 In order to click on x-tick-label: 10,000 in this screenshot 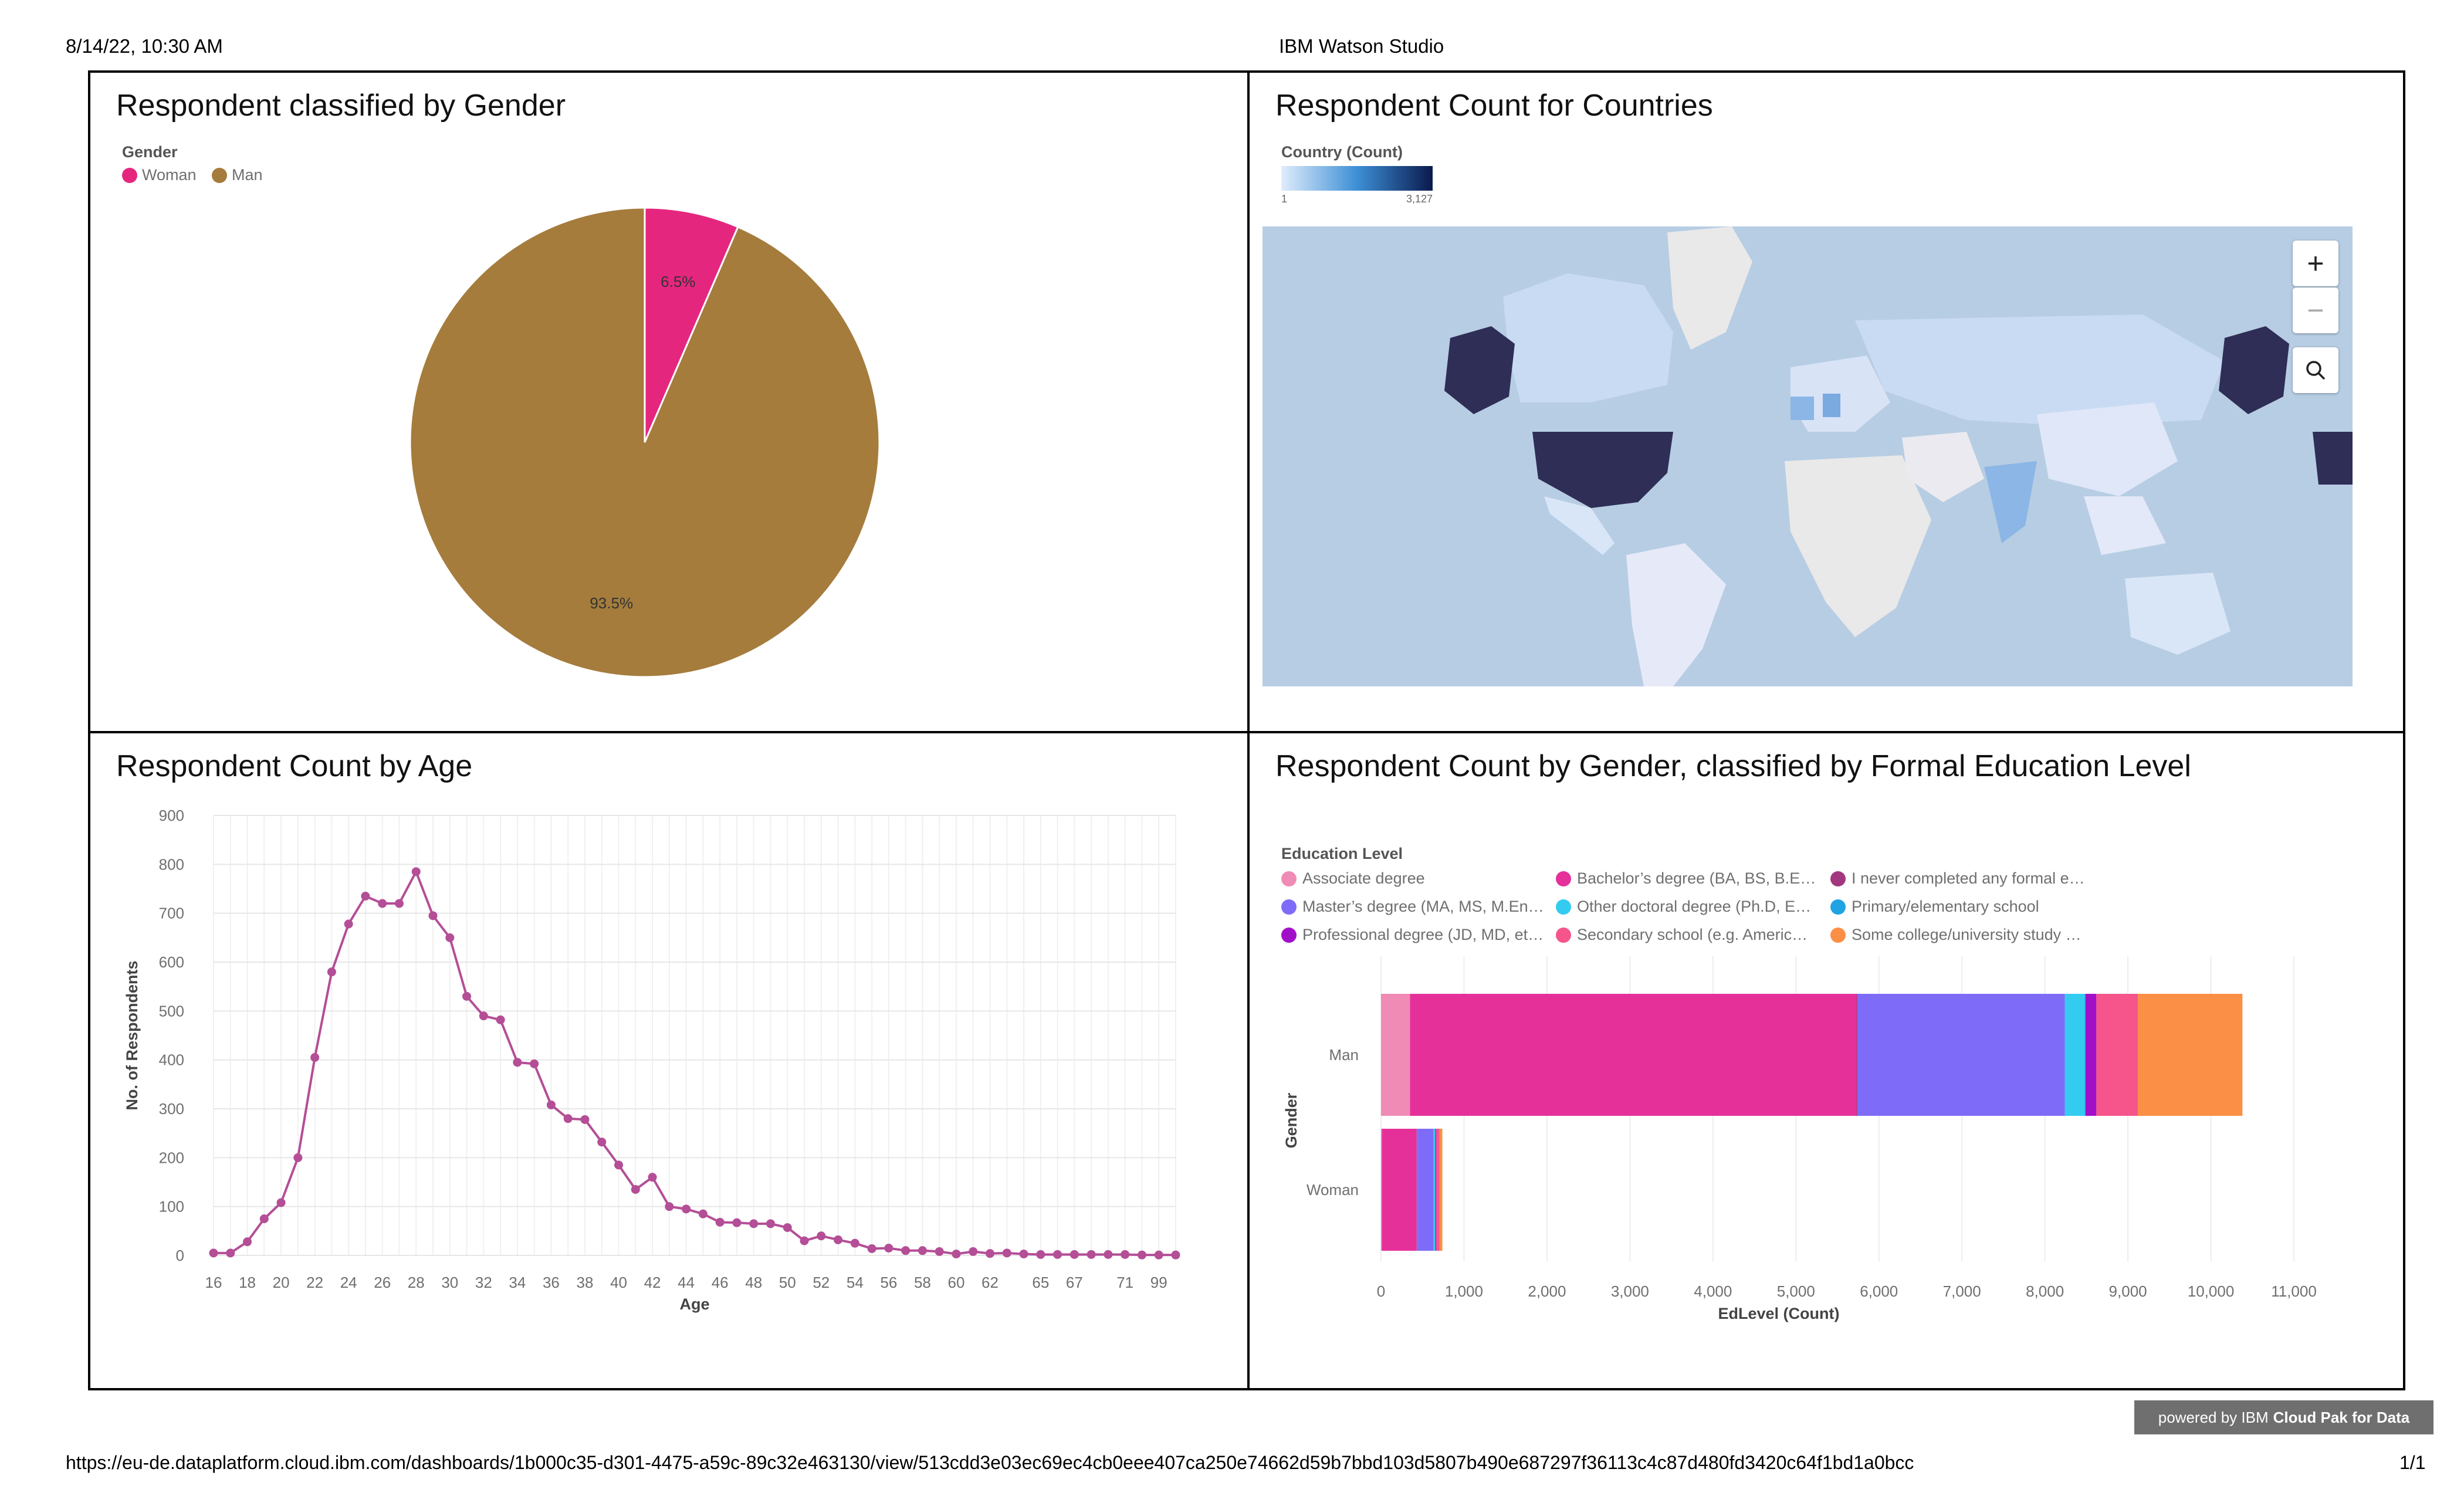, I will do `click(2211, 1291)`.